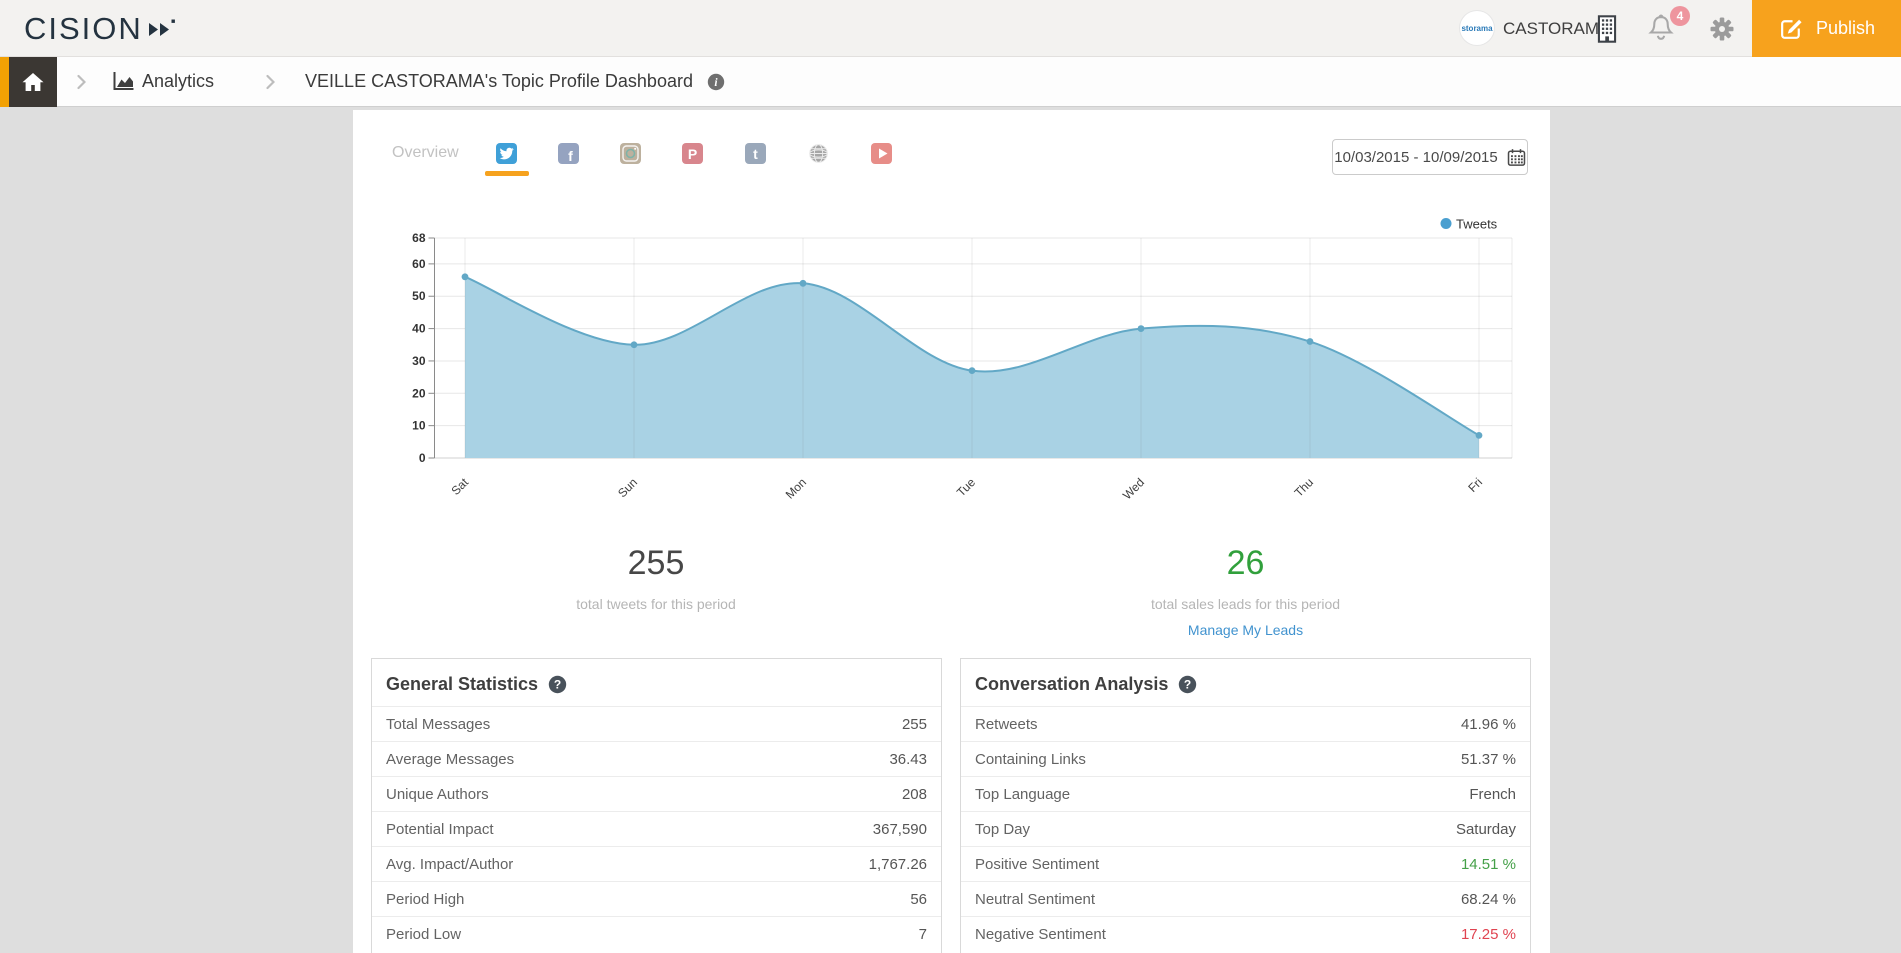  What do you see at coordinates (83, 28) in the screenshot?
I see `cision-logo-text: CISION` at bounding box center [83, 28].